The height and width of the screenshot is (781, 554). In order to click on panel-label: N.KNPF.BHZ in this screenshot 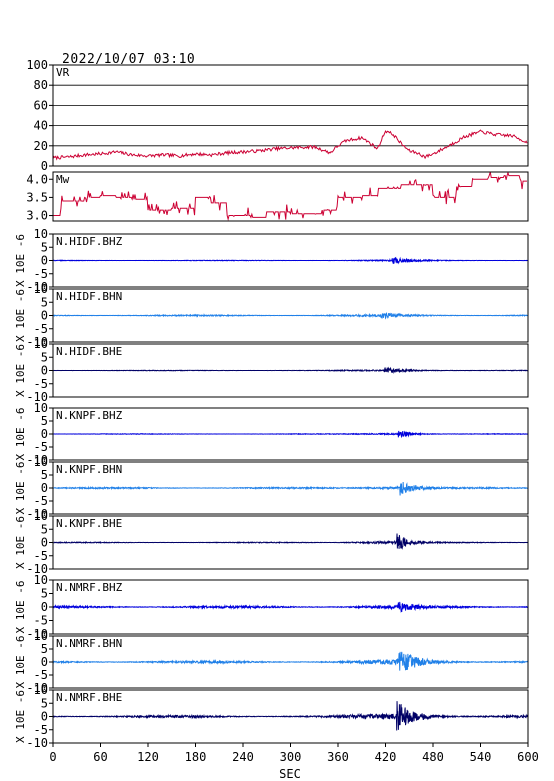, I will do `click(89, 415)`.